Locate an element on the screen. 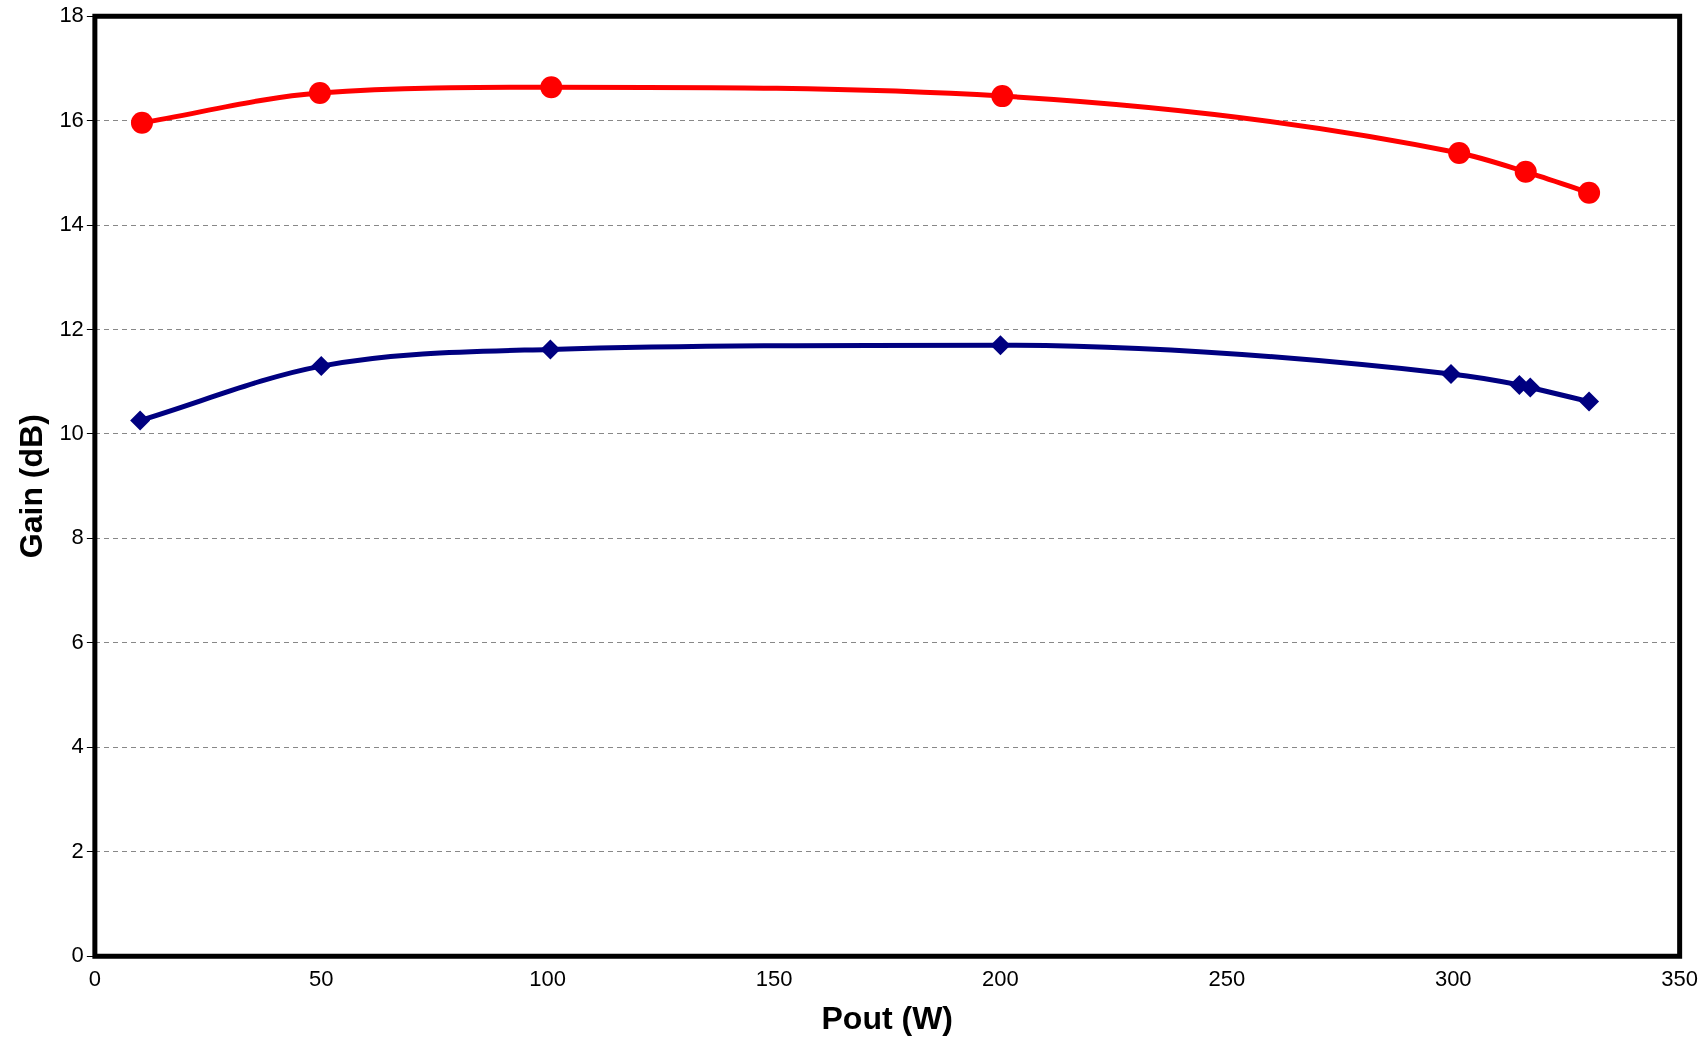 Image resolution: width=1701 pixels, height=1053 pixels. x-tick-label: 250 is located at coordinates (1227, 979).